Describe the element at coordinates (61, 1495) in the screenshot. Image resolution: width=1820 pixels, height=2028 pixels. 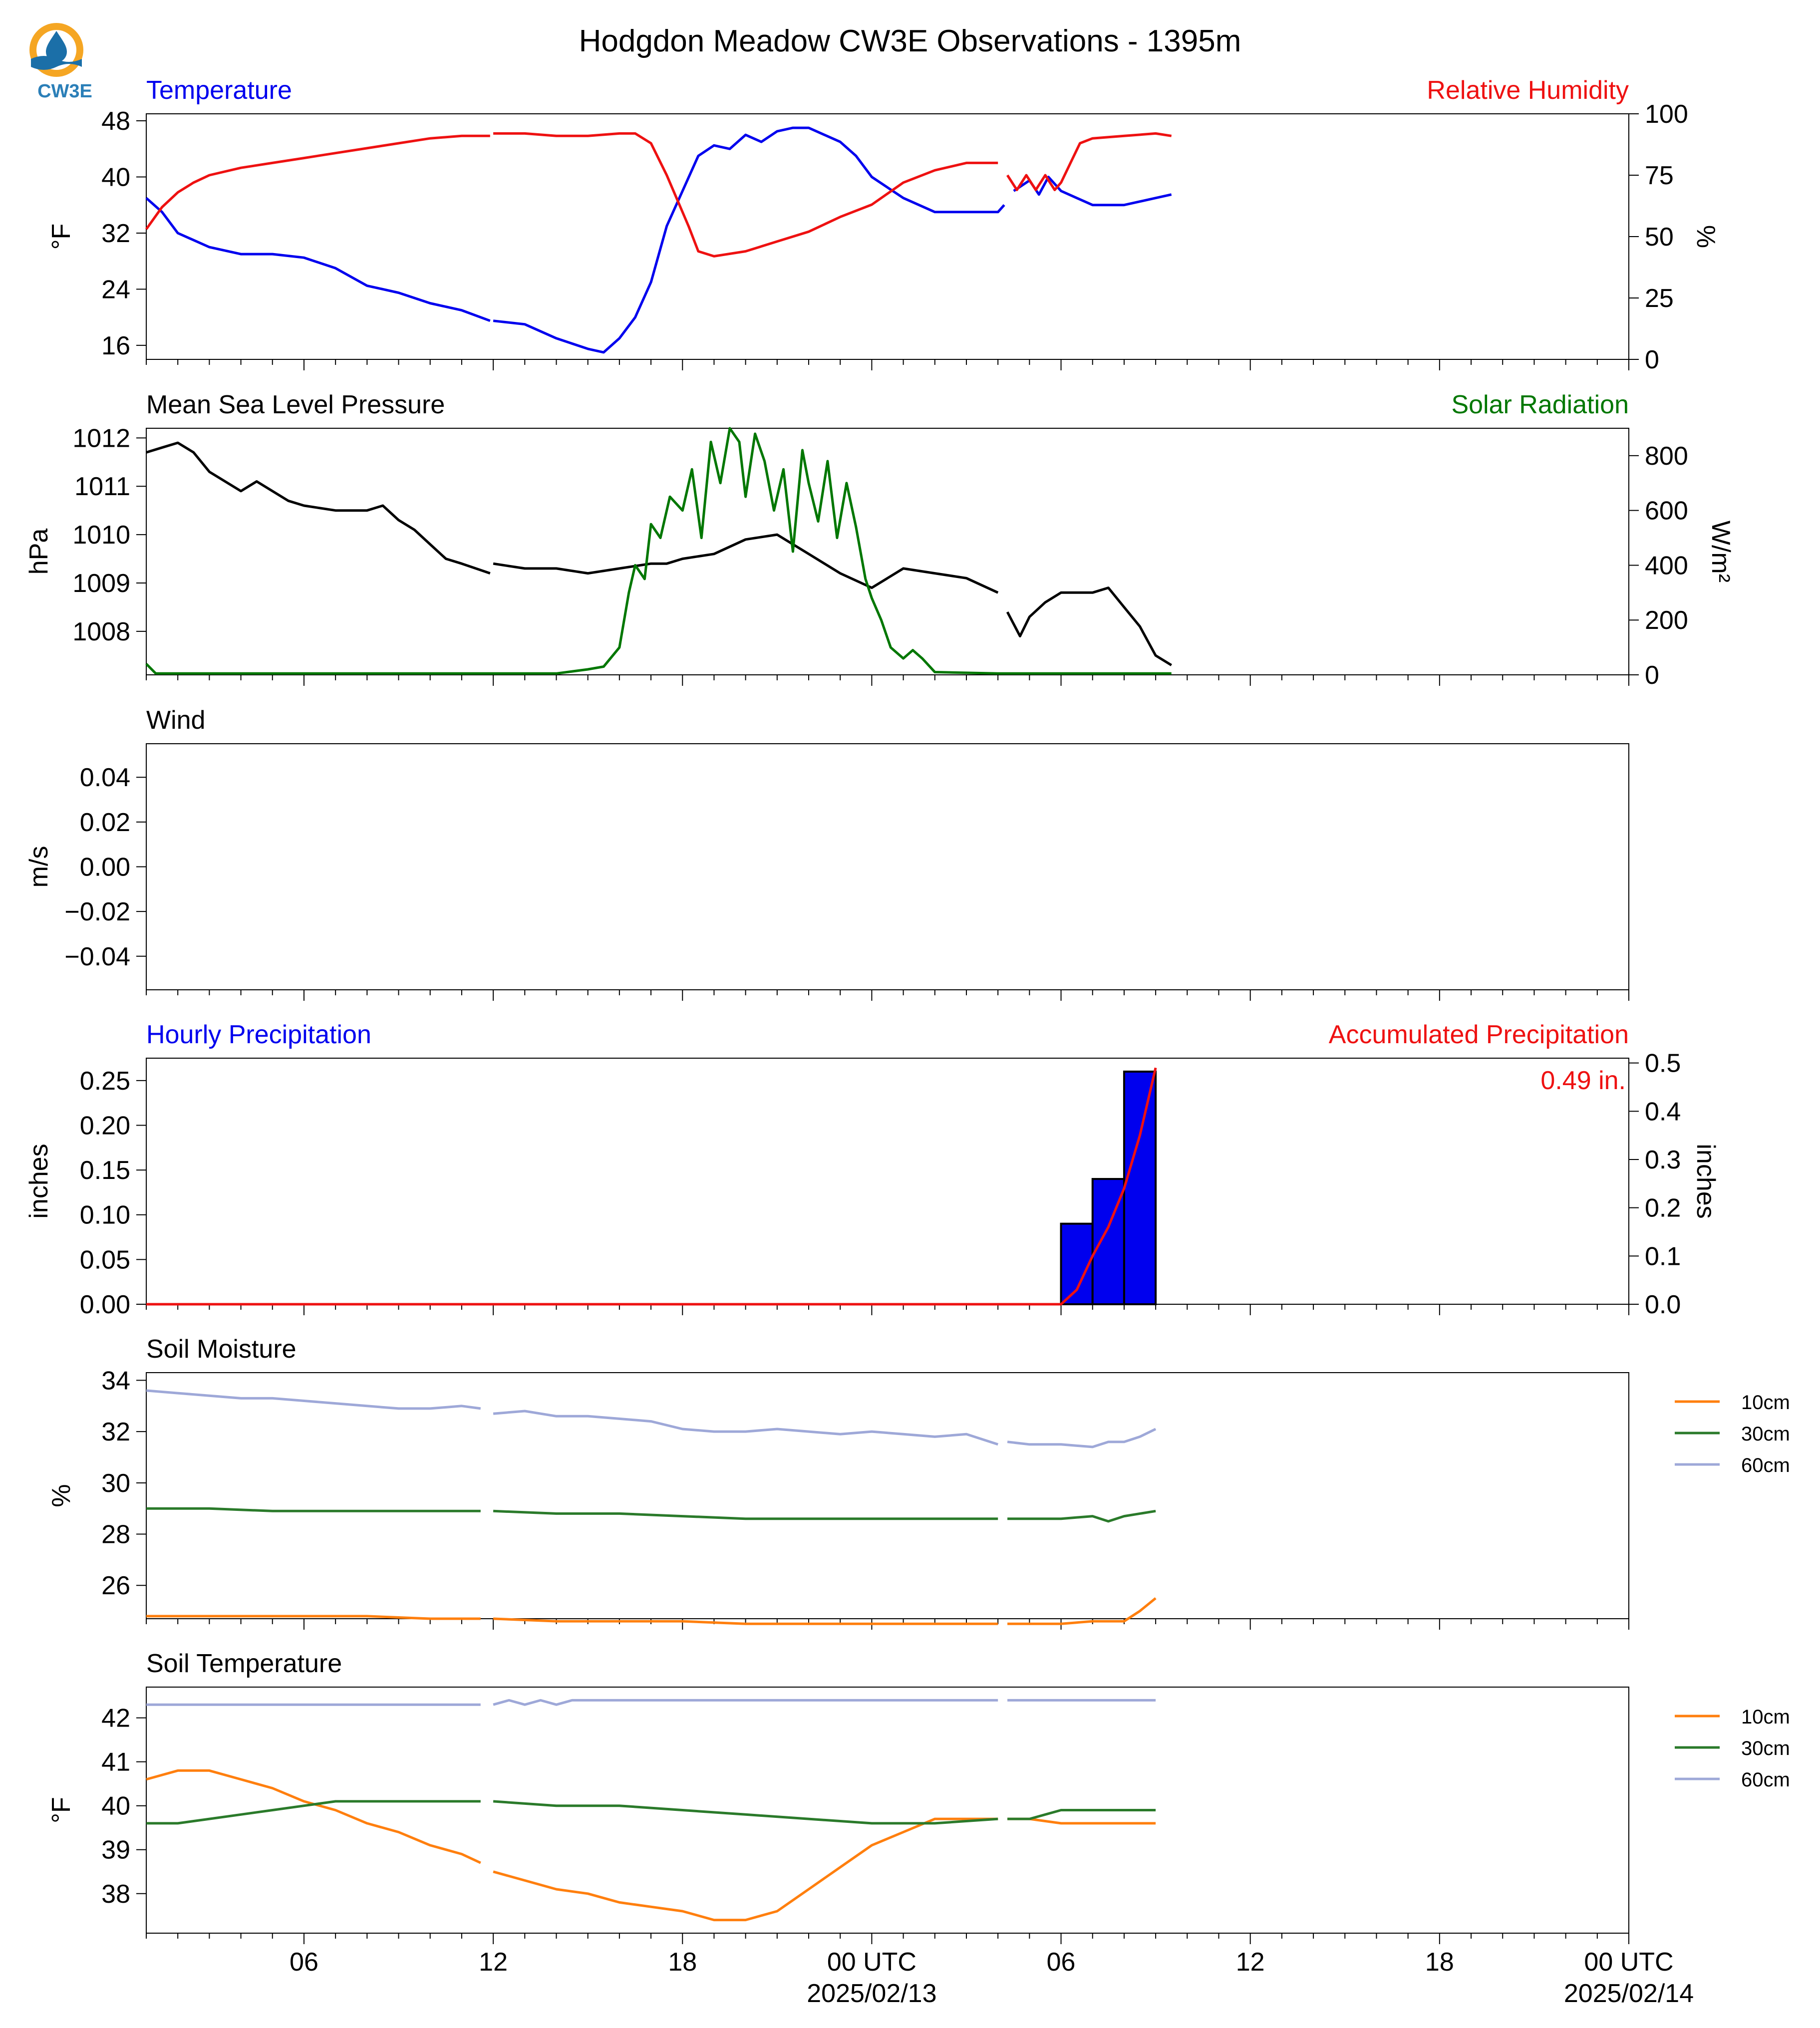
I see `y-axis-label: %` at that location.